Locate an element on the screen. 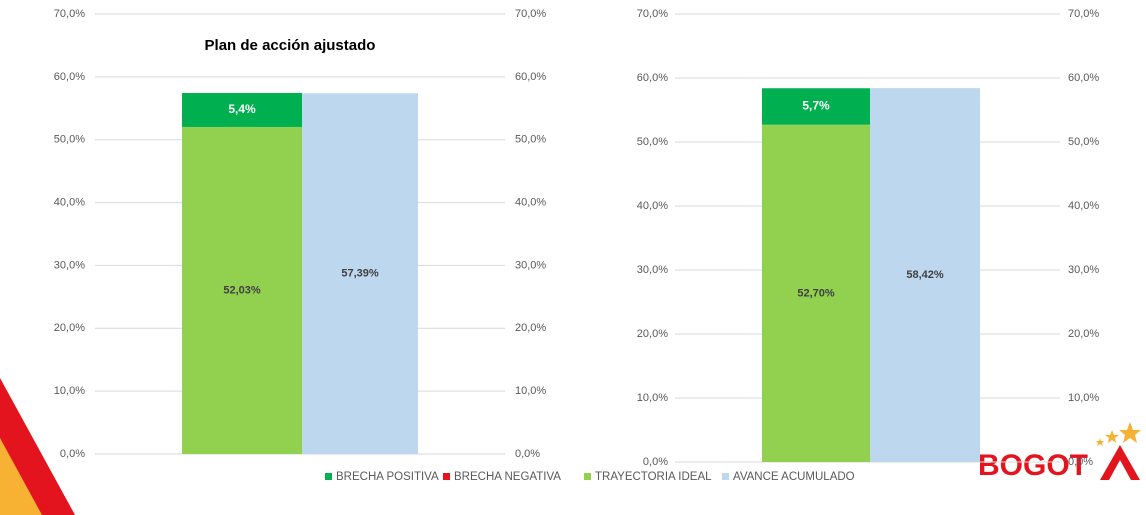 This screenshot has width=1146, height=515. data-label: 58,42% is located at coordinates (925, 275).